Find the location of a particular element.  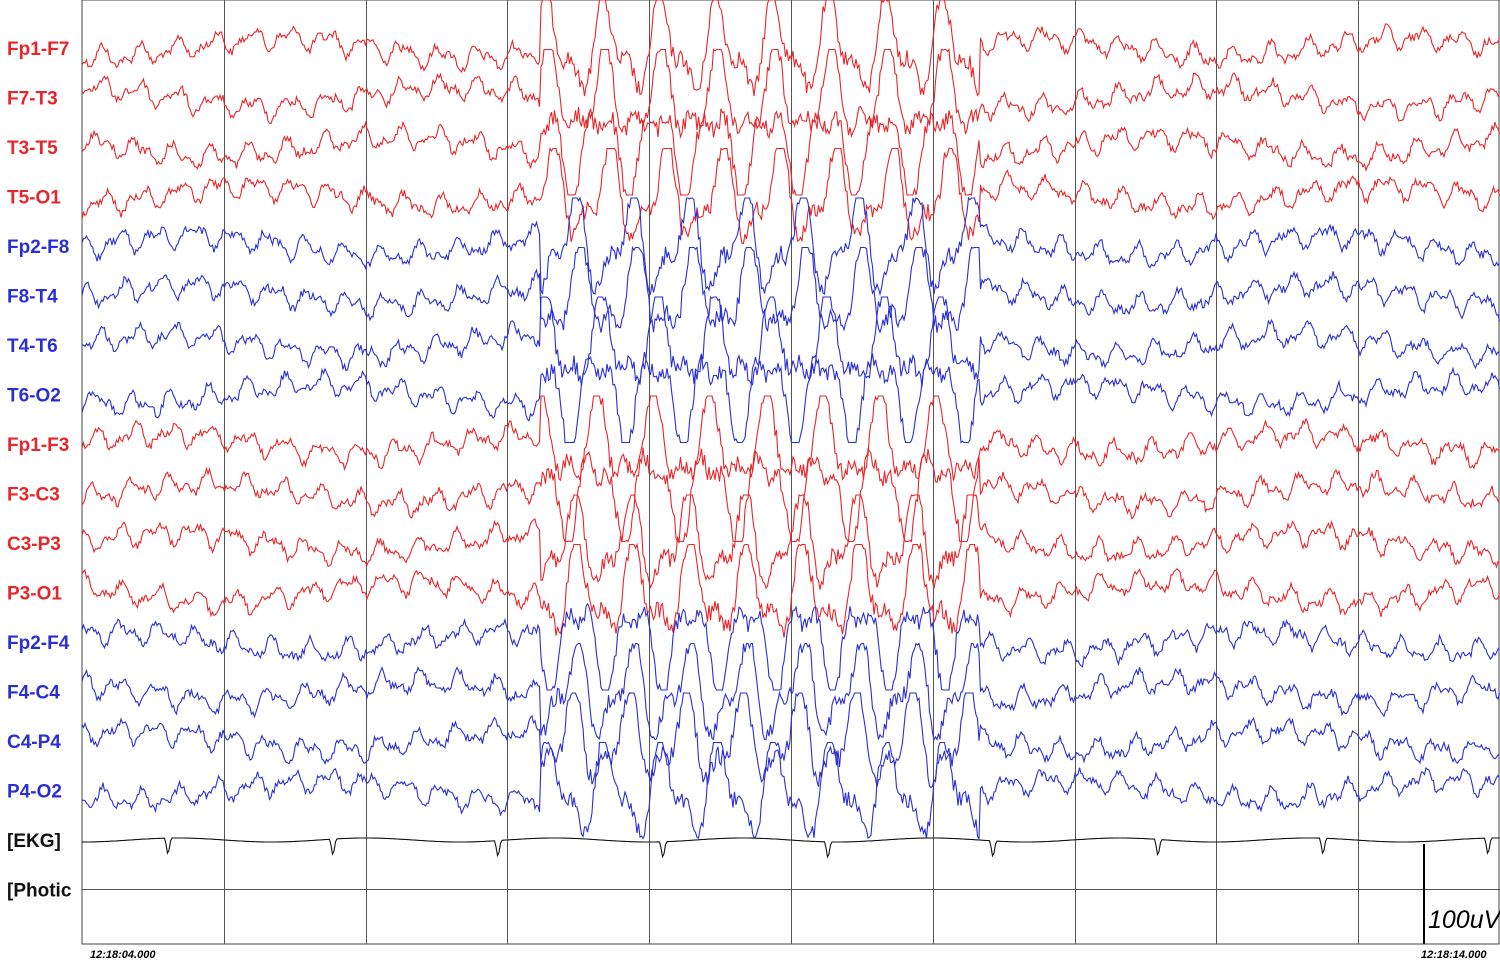

channel-label: Fp2-F4 is located at coordinates (38, 643).